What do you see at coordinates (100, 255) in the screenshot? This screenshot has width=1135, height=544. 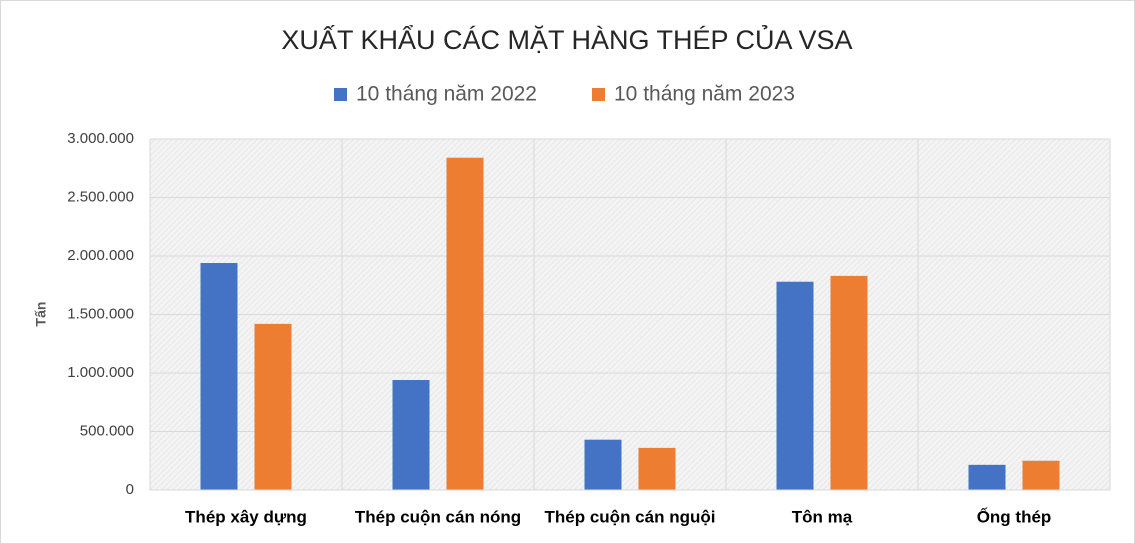 I see `y-tick-label: 2.000.000` at bounding box center [100, 255].